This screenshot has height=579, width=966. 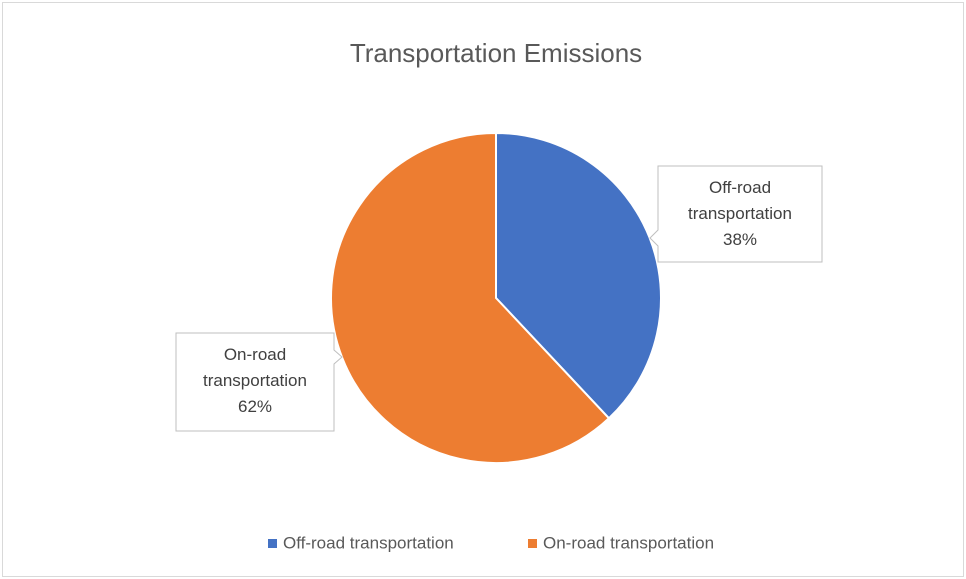 What do you see at coordinates (255, 367) in the screenshot?
I see `data-label-category: On-road transportation` at bounding box center [255, 367].